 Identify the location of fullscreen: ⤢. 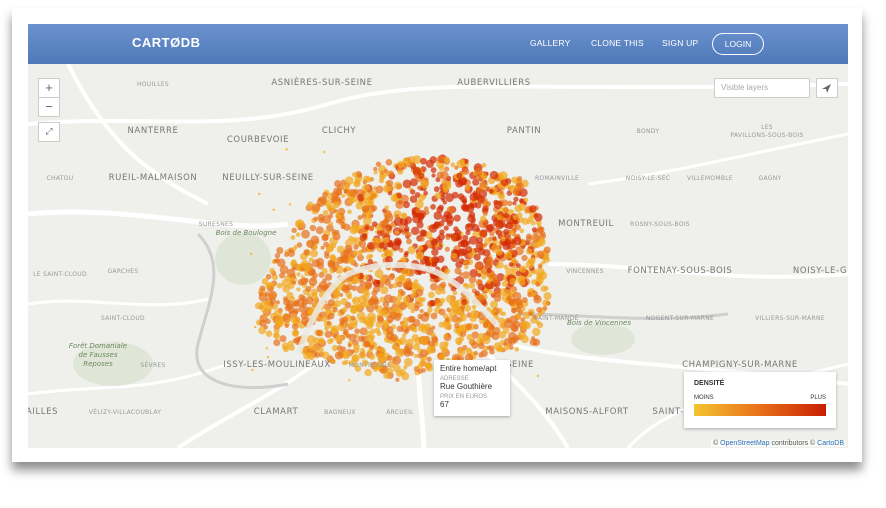
(49, 132).